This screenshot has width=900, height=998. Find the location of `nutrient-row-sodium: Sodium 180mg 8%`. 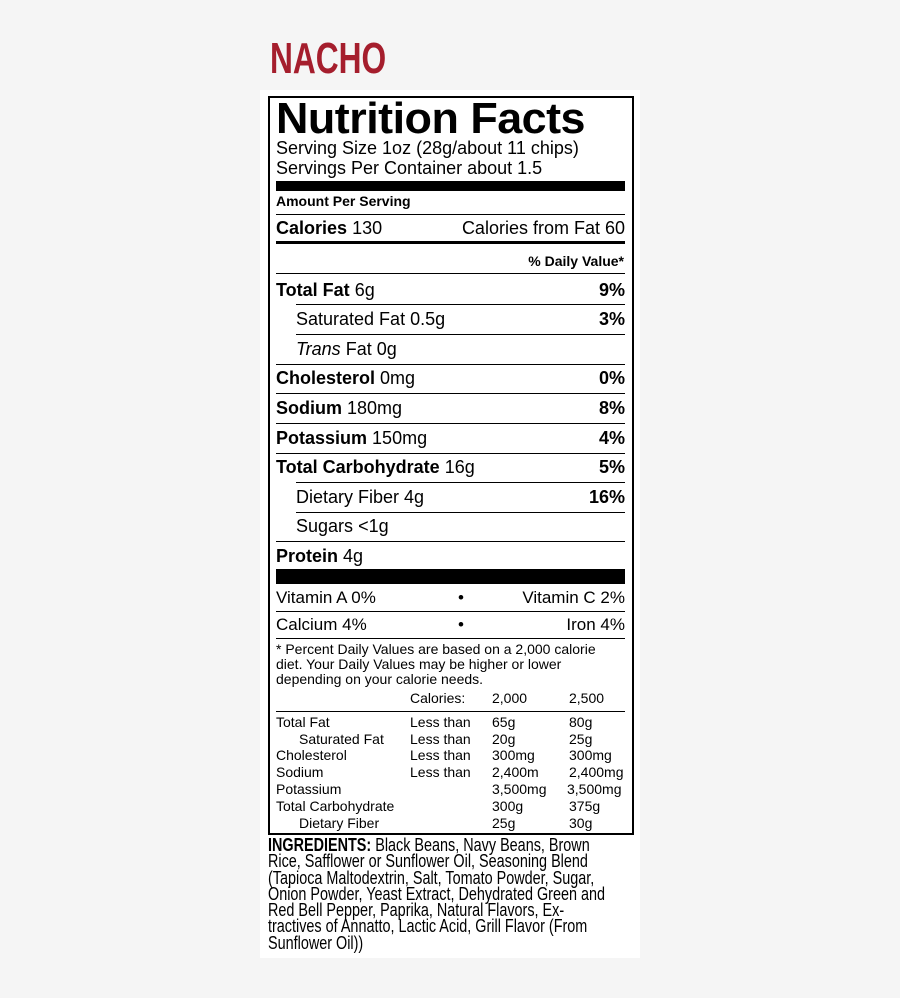

nutrient-row-sodium: Sodium 180mg 8% is located at coordinates (450, 408).